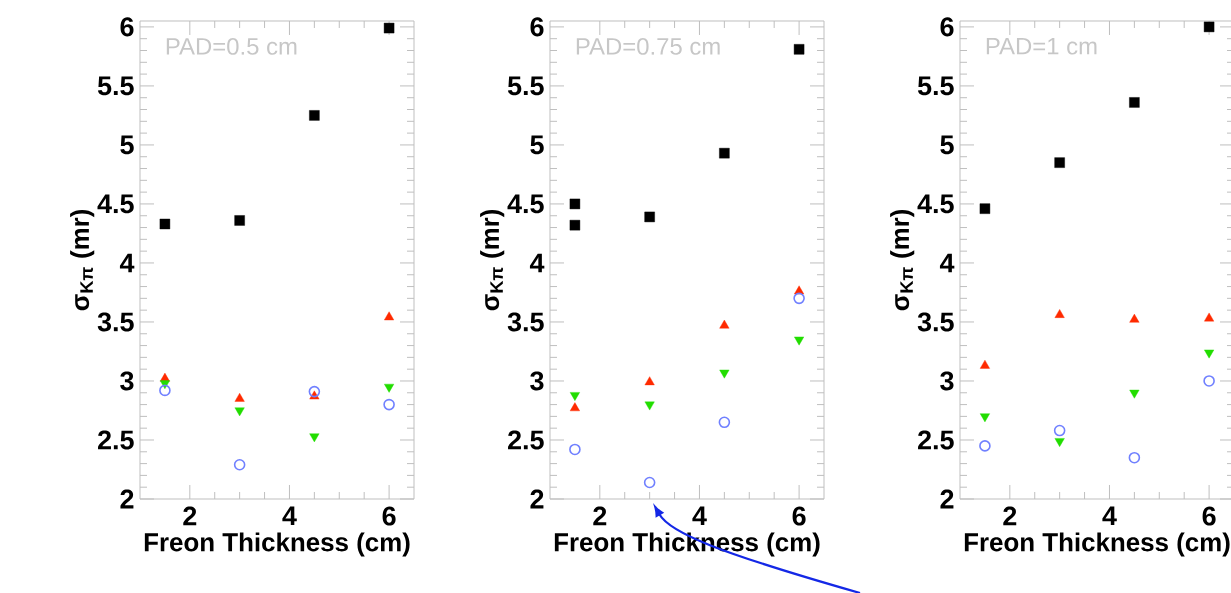 This screenshot has height=593, width=1231. I want to click on text: PAD=1 cm, so click(1041, 46).